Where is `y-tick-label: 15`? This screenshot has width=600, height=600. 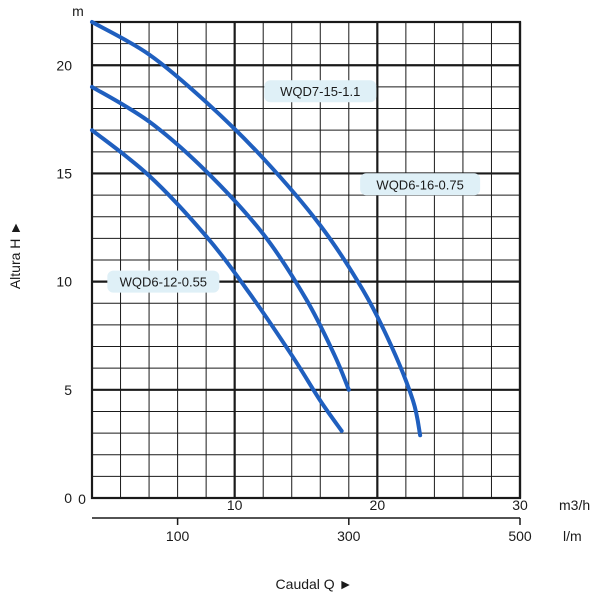
y-tick-label: 15 is located at coordinates (64, 173).